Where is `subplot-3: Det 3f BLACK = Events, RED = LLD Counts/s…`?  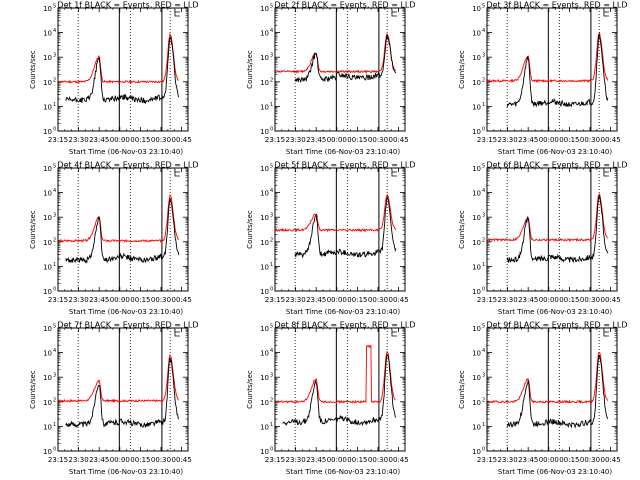
subplot-3: Det 3f BLACK = Events, RED = LLD Counts/s… is located at coordinates (543, 79).